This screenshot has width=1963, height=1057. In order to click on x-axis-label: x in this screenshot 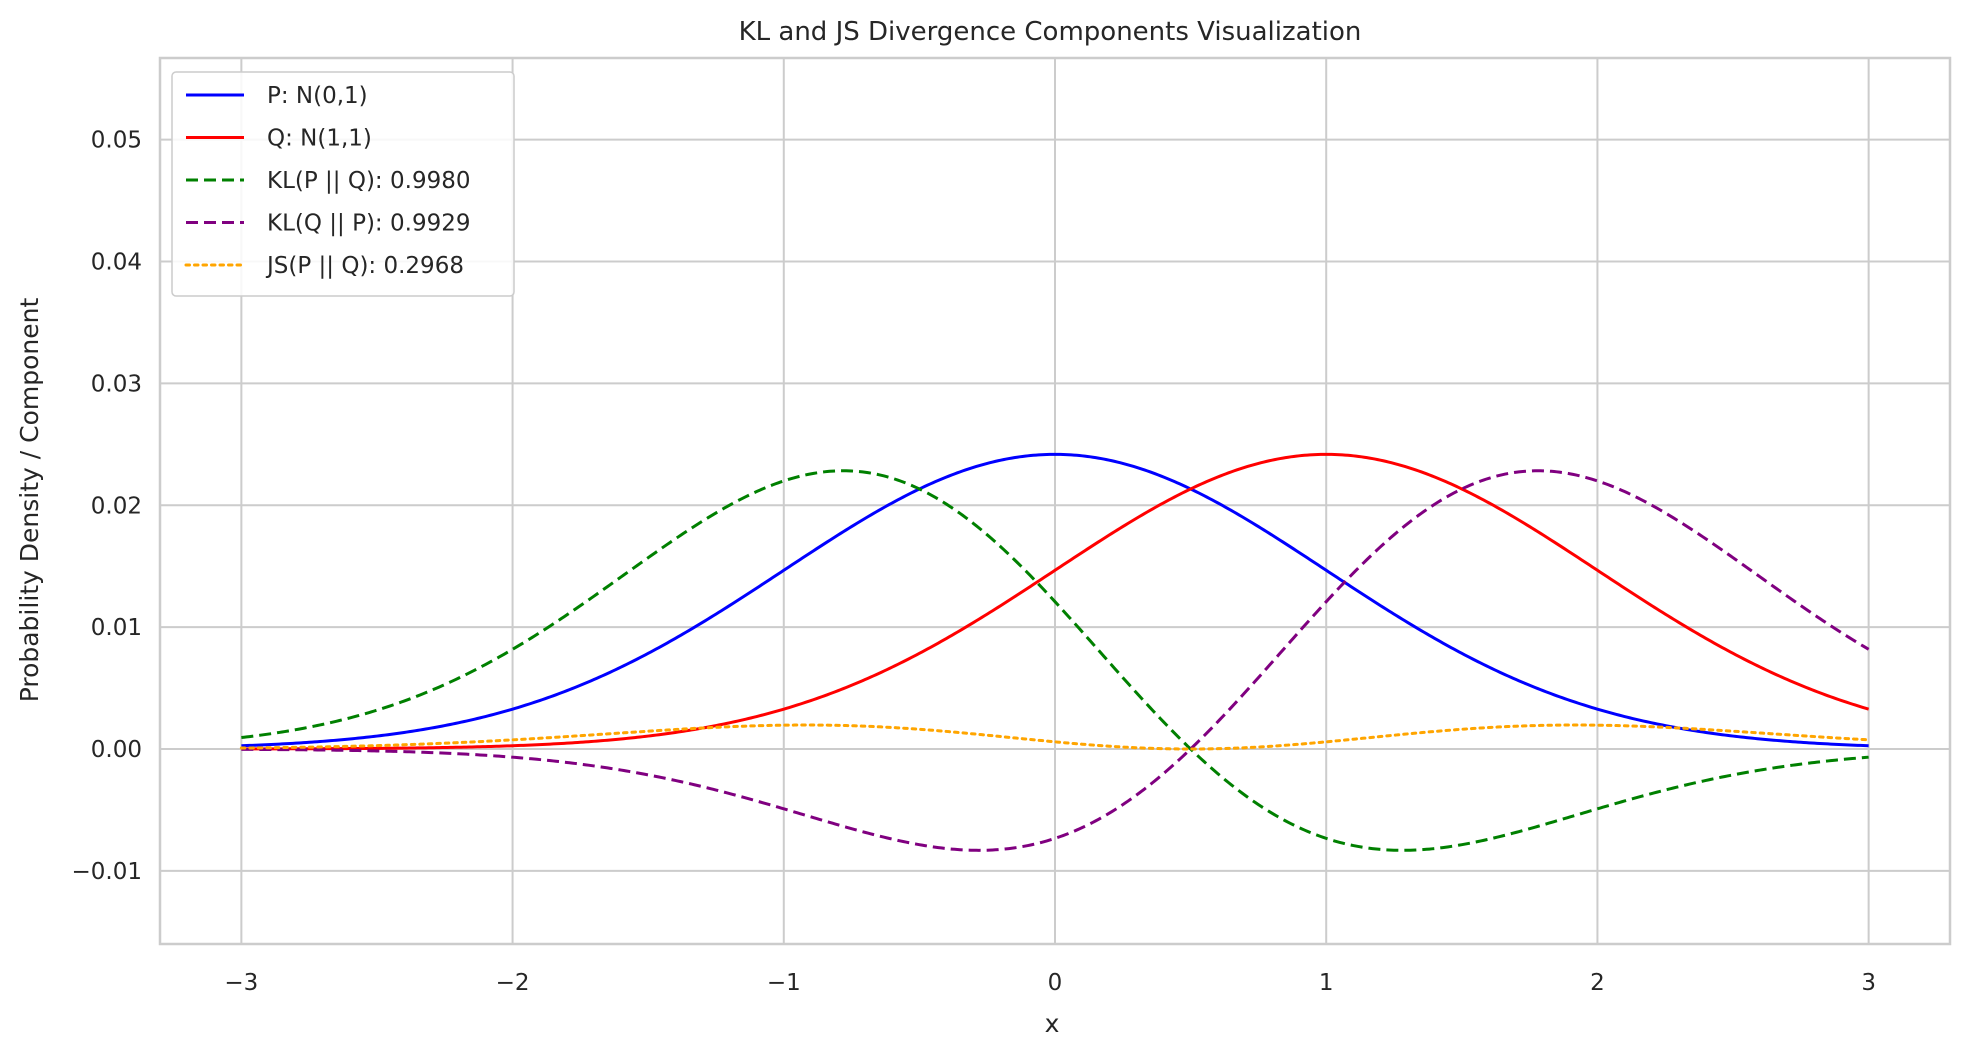, I will do `click(1052, 1023)`.